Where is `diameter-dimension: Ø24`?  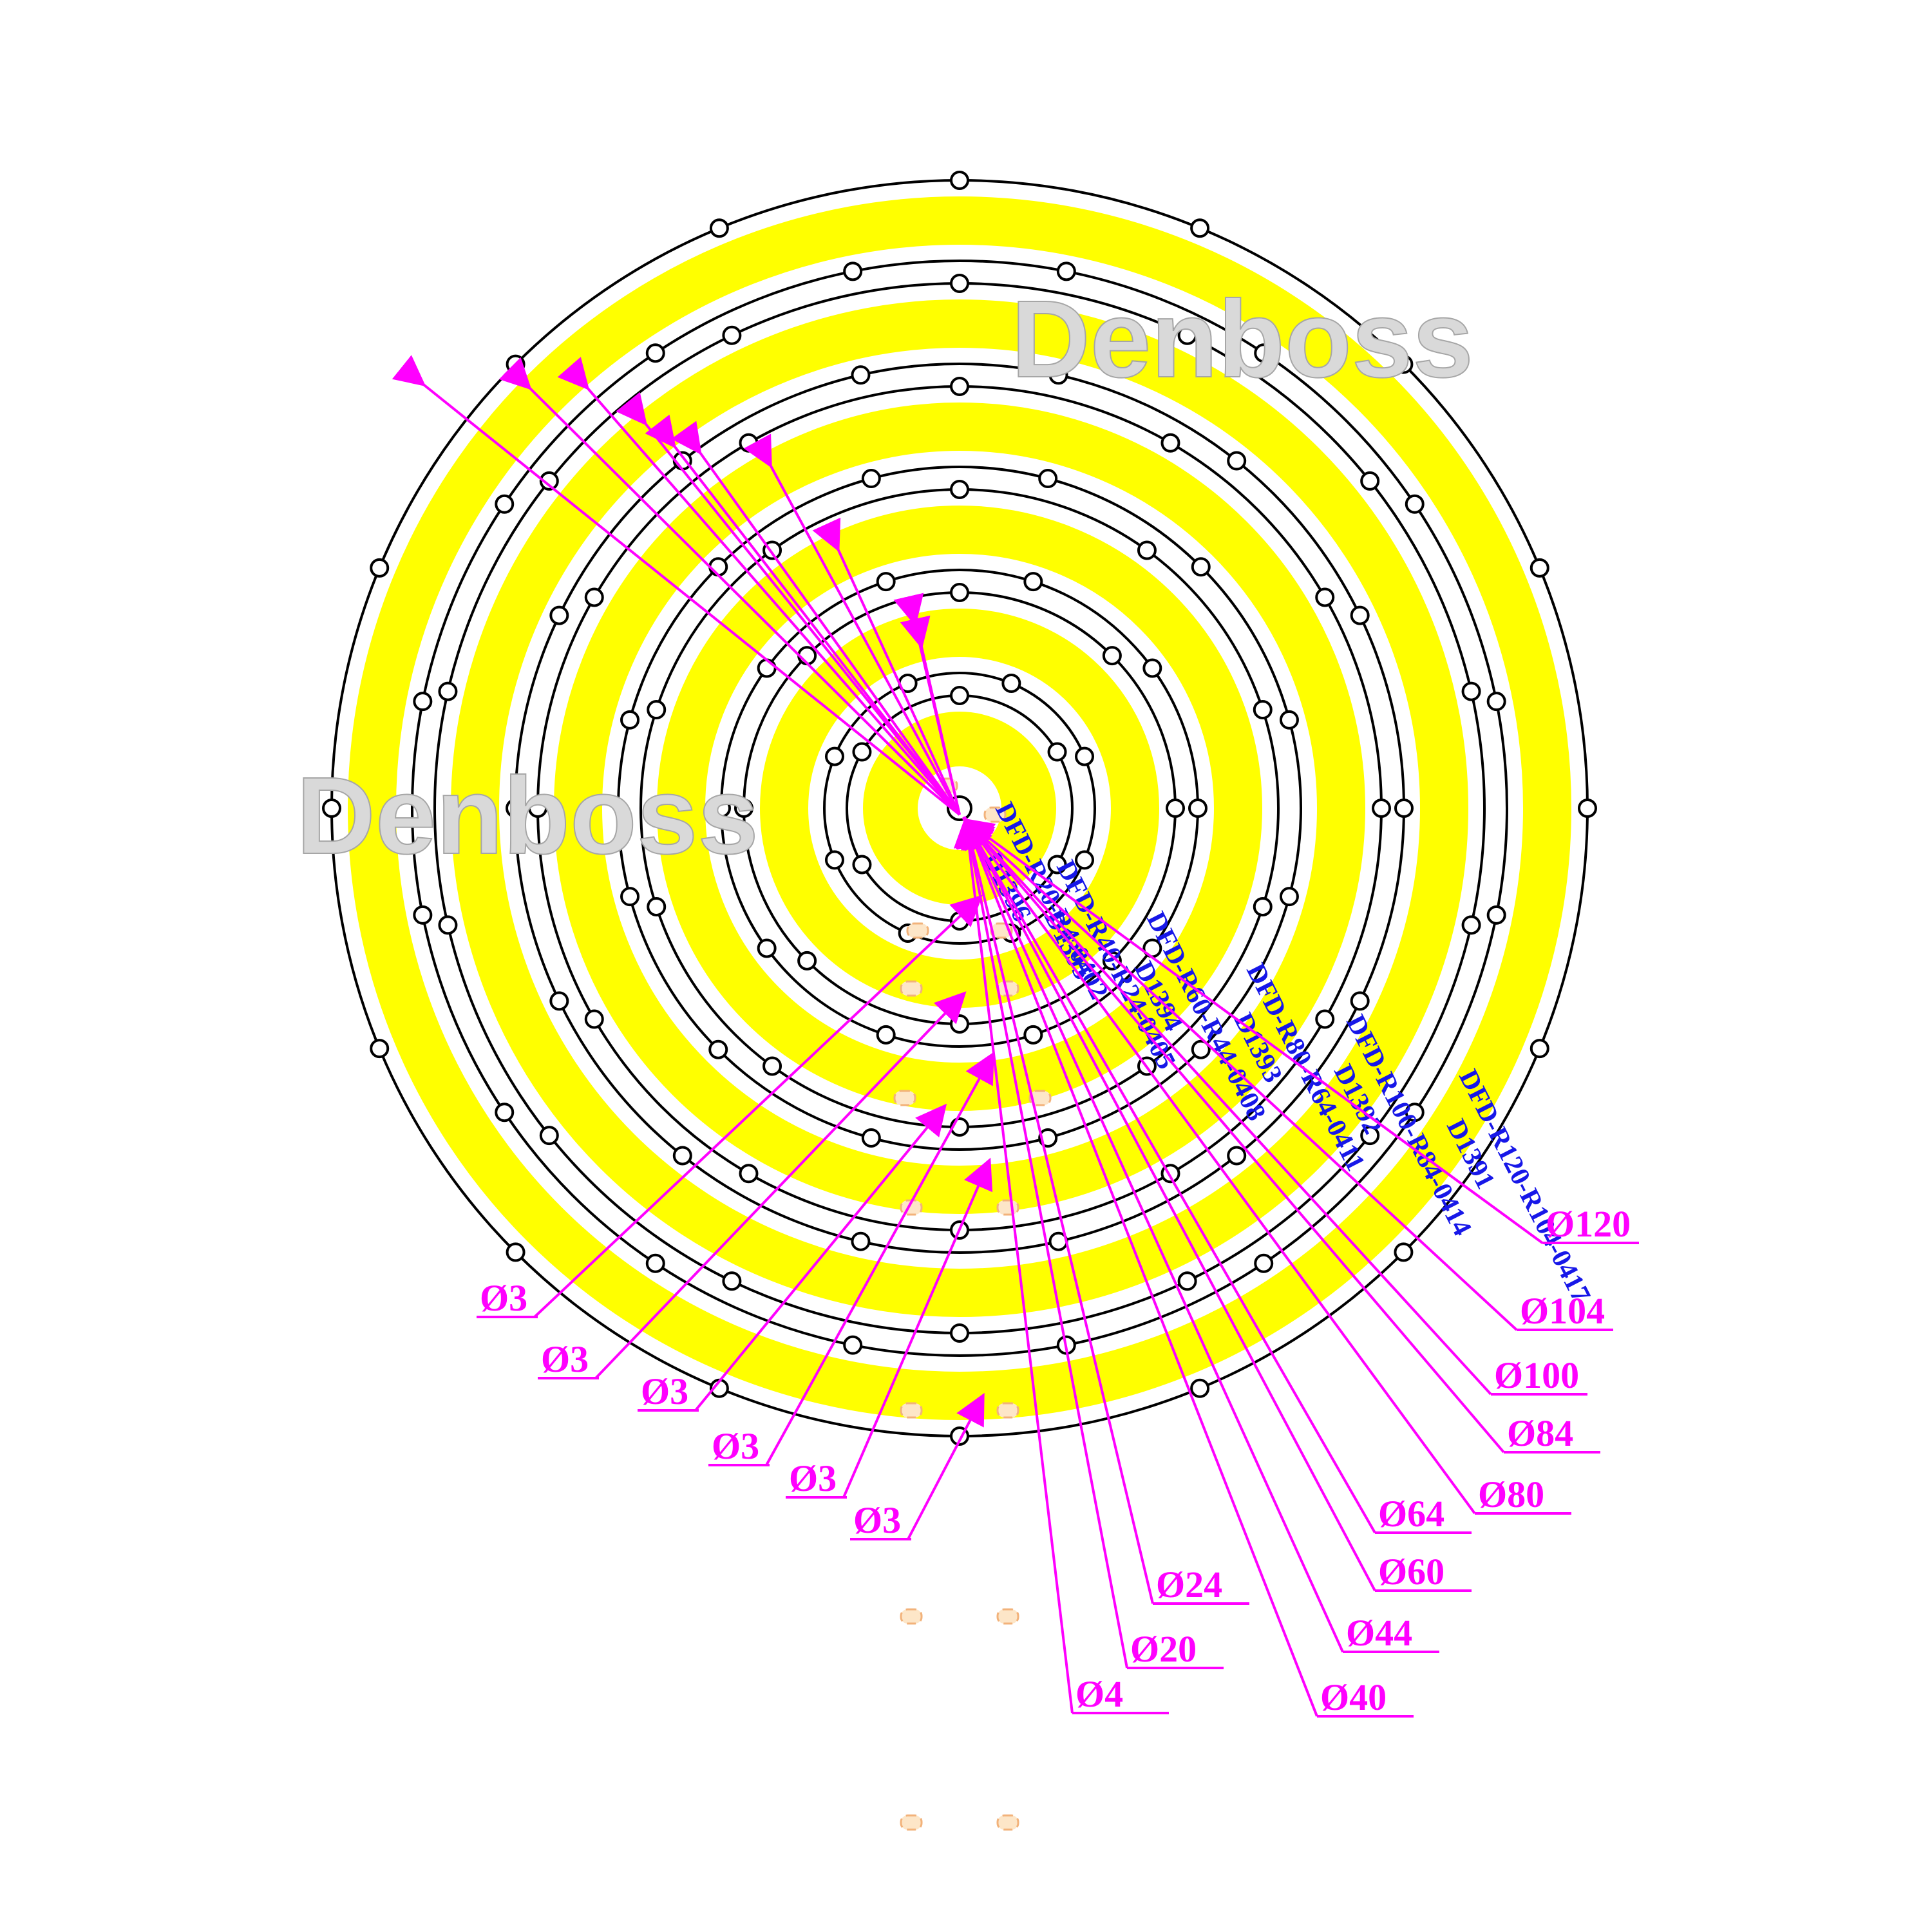
diameter-dimension: Ø24 is located at coordinates (1102, 1210).